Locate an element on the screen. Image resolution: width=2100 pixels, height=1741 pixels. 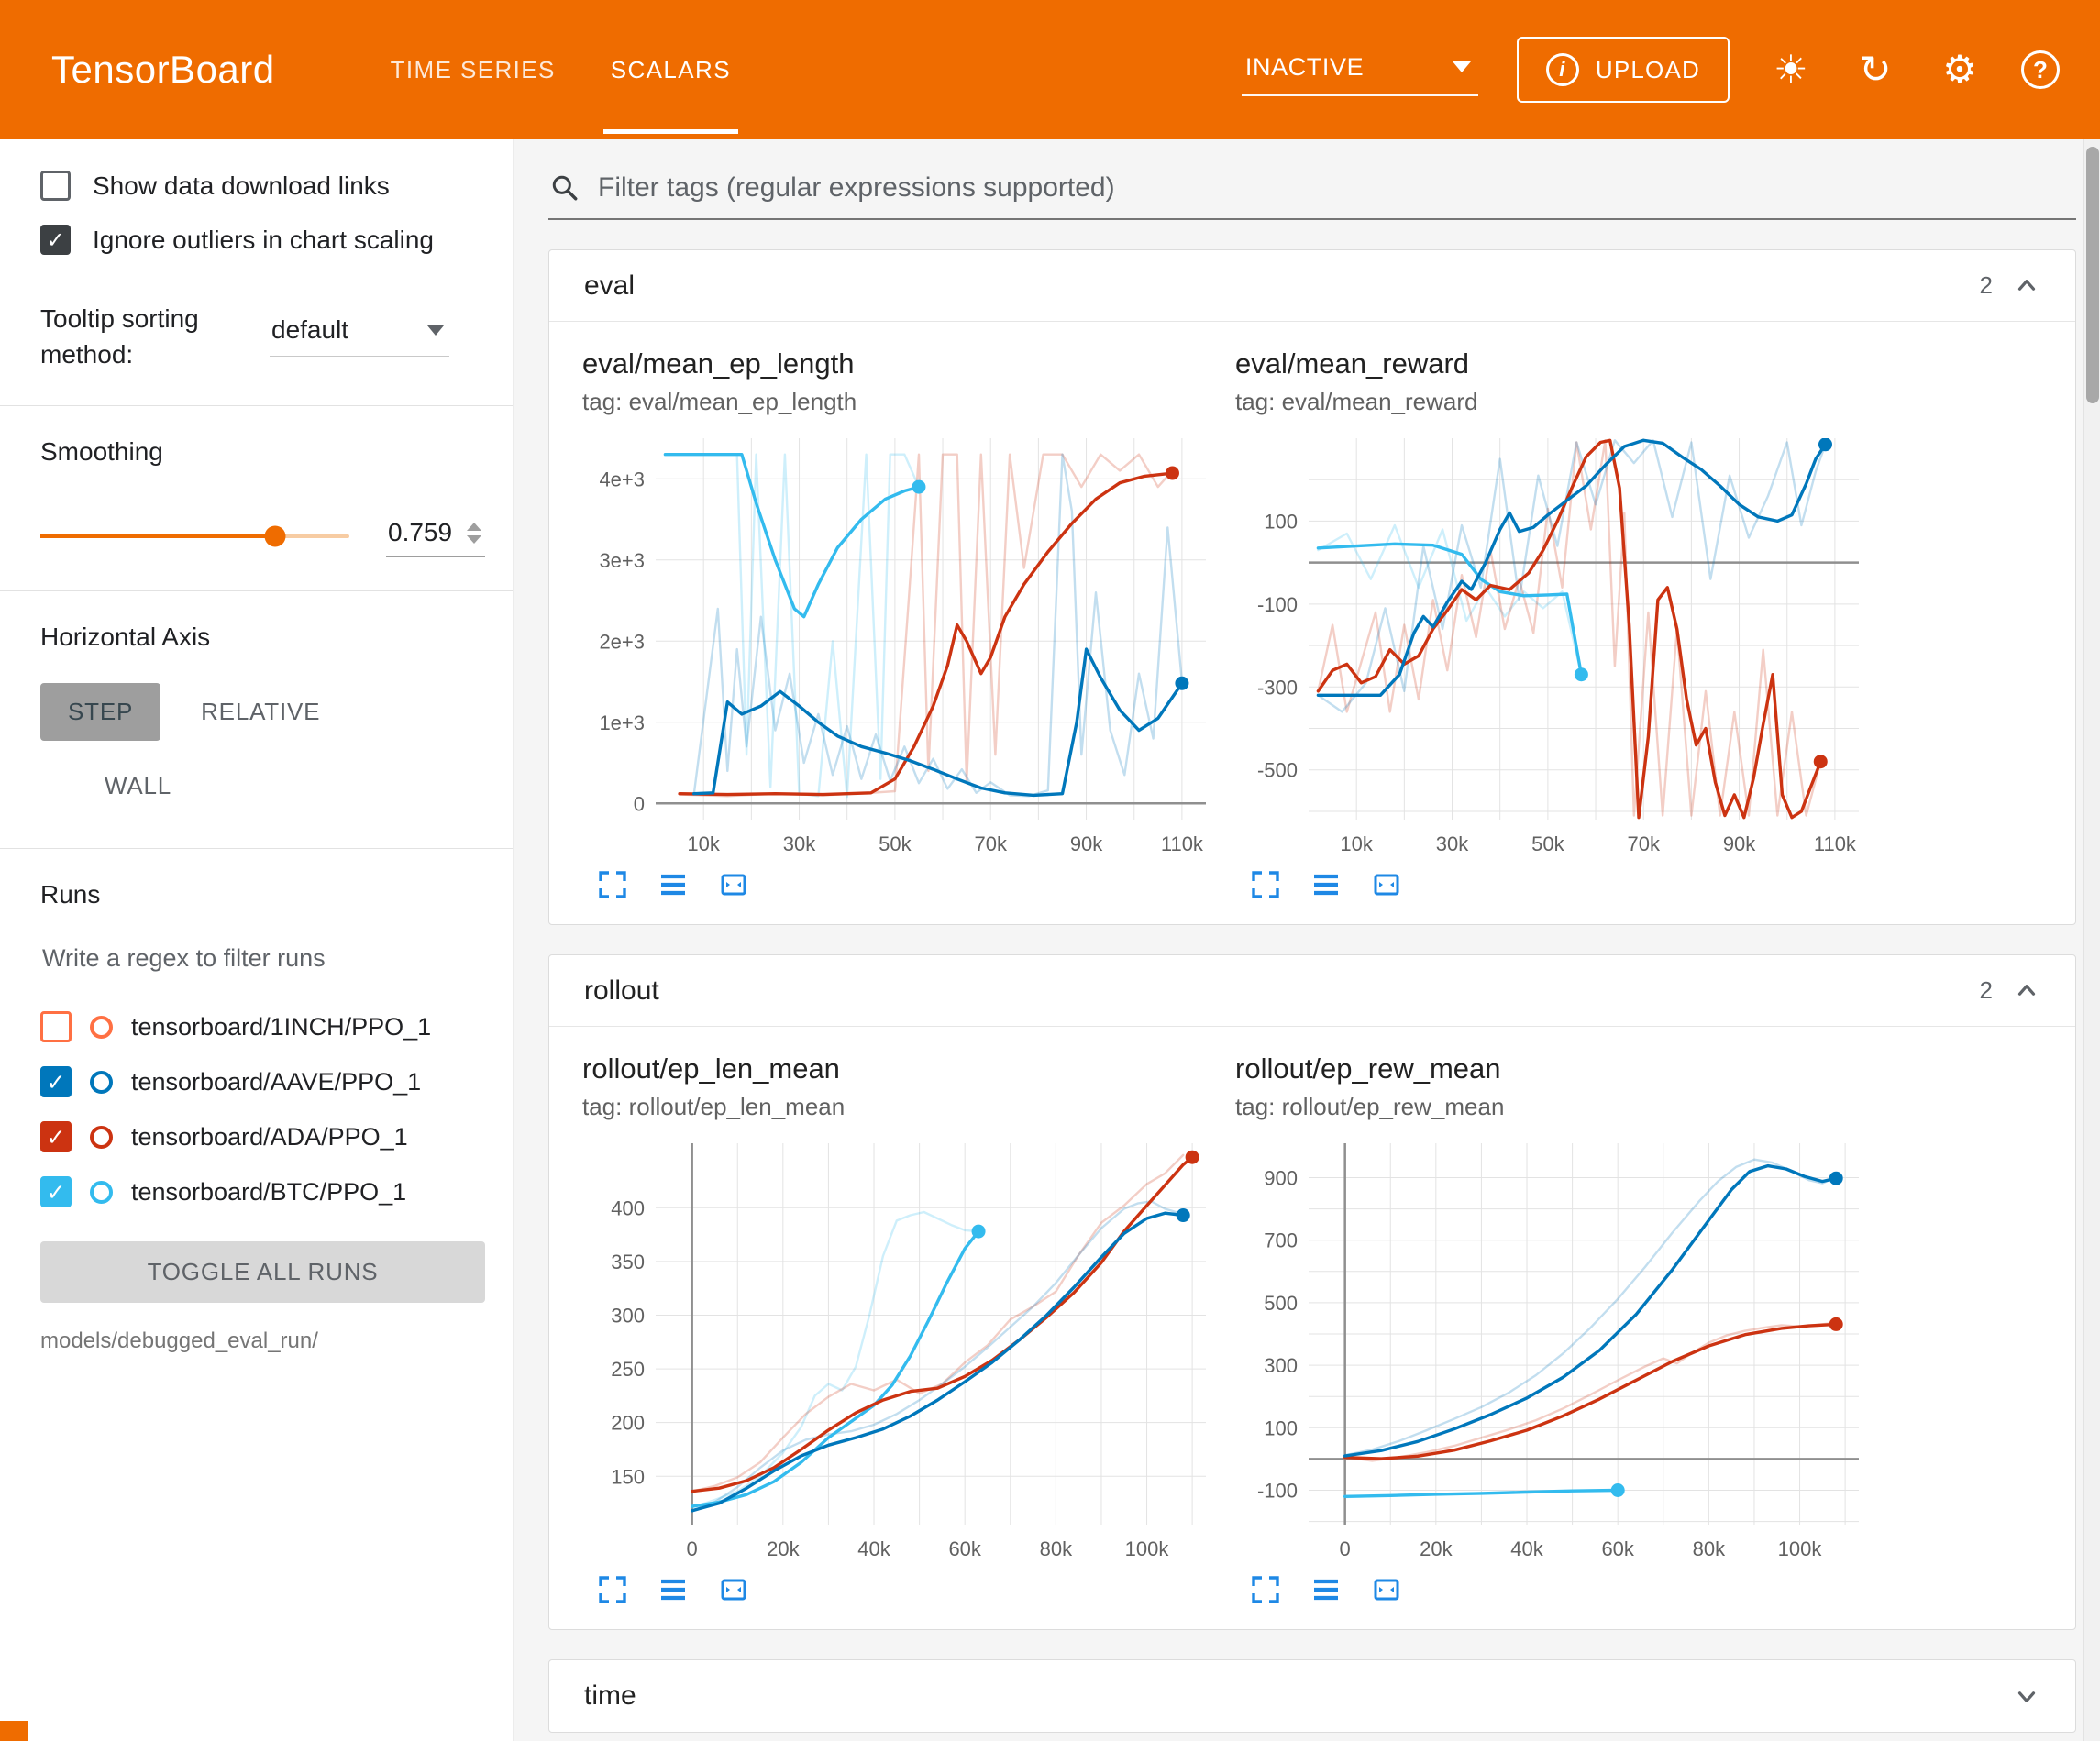
runs-logdir-path: models/debugged_eval_run/ is located at coordinates (179, 1341).